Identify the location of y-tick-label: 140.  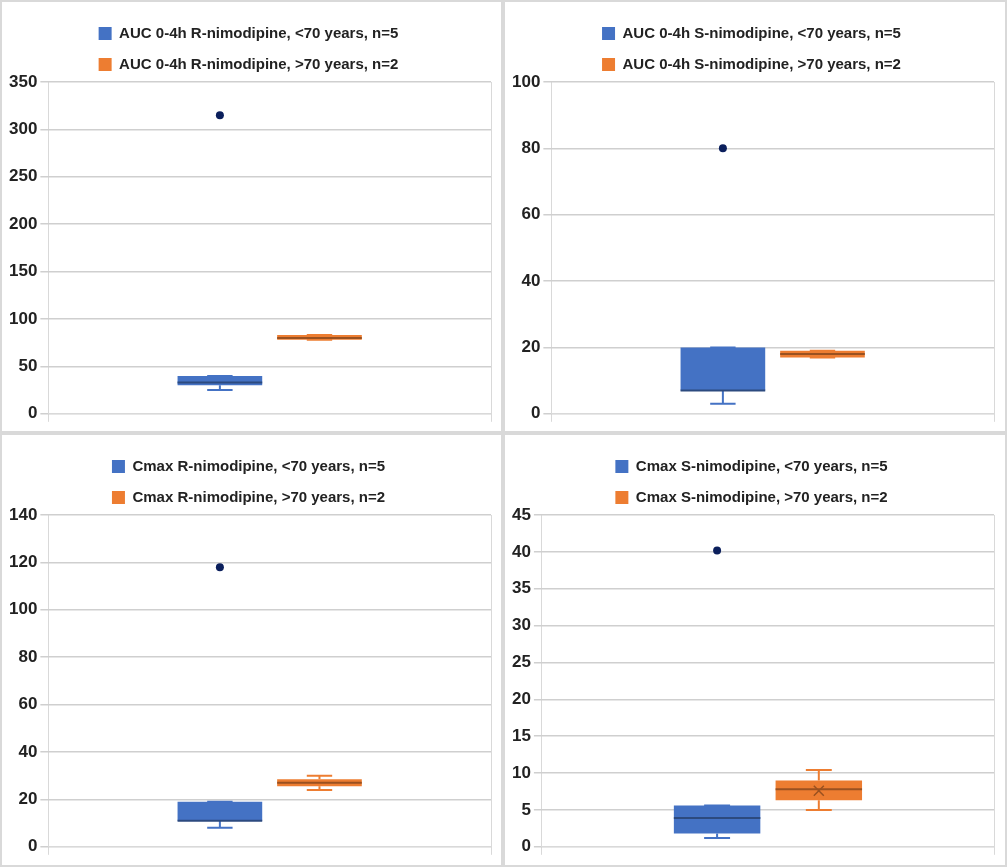
(23, 514).